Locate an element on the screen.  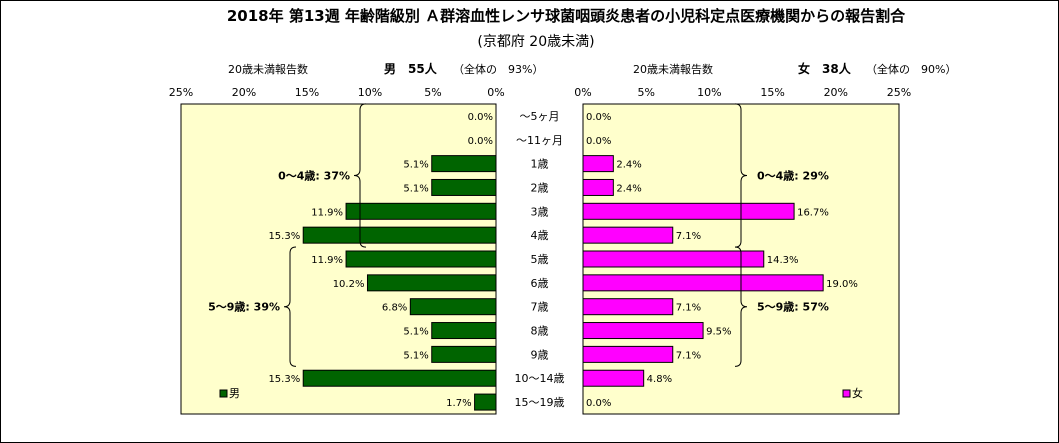
female-bar-label: 4.8% is located at coordinates (659, 379).